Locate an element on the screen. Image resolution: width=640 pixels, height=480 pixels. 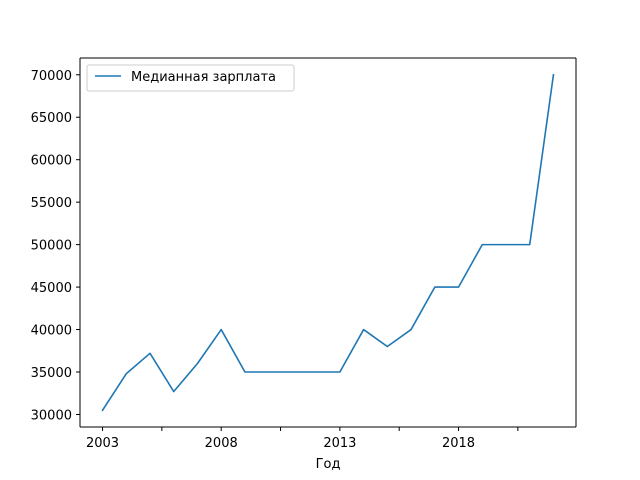
y-tick-label: 60000 is located at coordinates (51, 161).